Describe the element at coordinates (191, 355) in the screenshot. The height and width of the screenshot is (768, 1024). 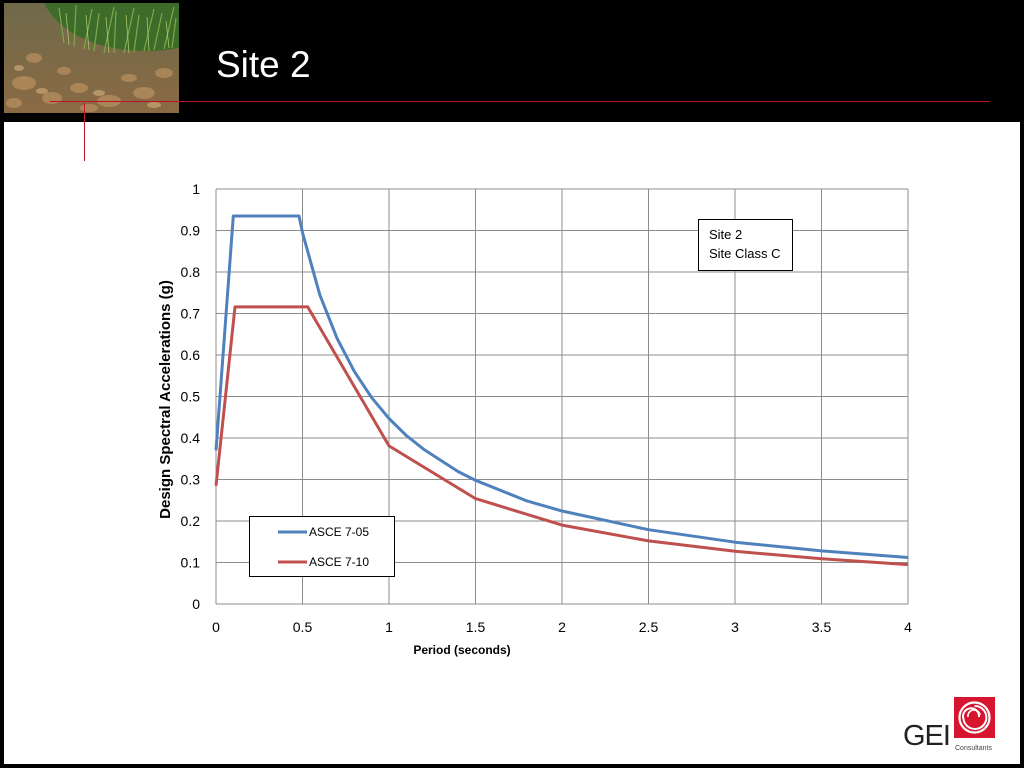
I see `y-tick-label: 0.6` at that location.